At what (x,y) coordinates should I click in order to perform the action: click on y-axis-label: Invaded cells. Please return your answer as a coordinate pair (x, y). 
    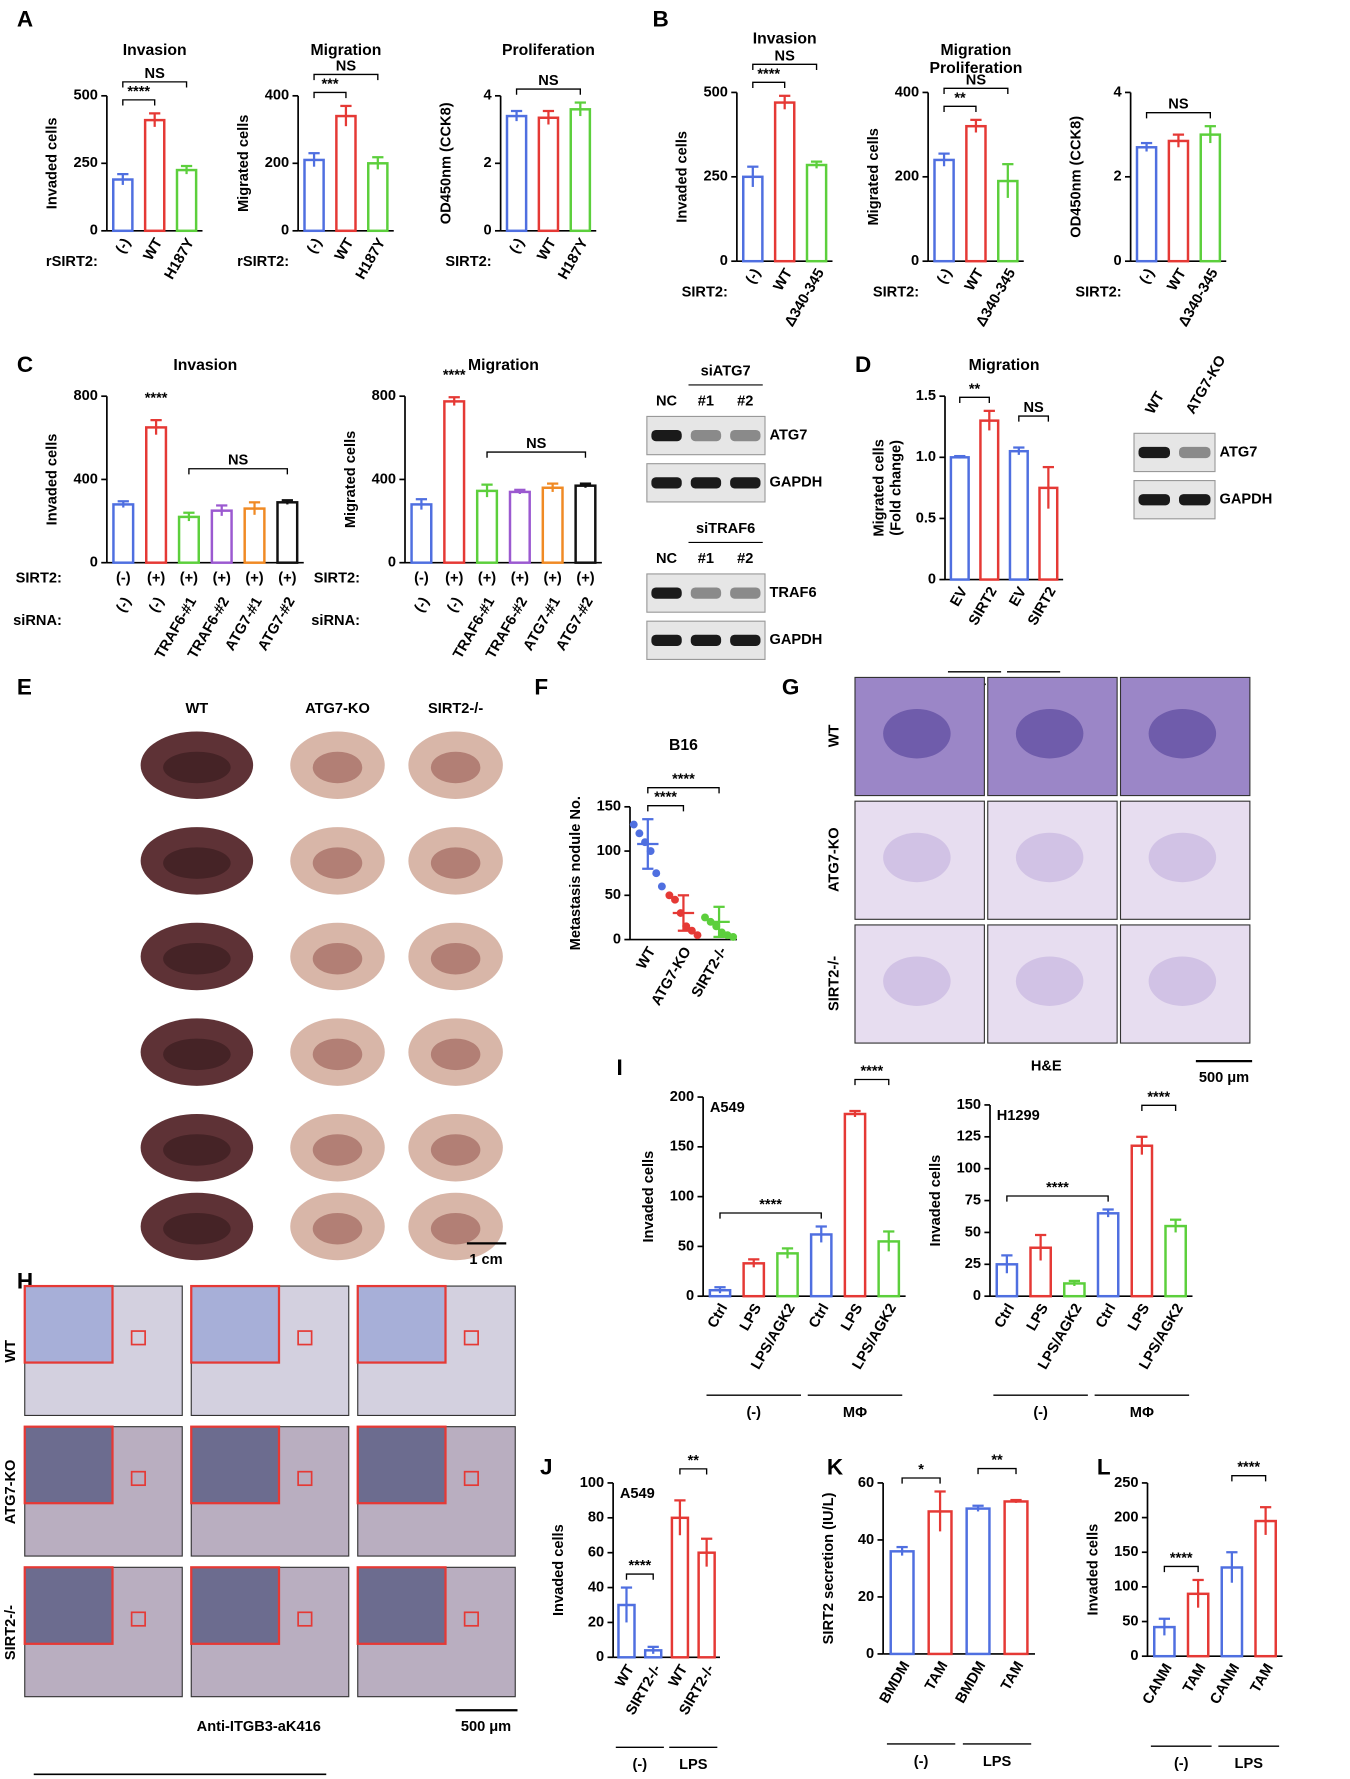
    Looking at the image, I should click on (53, 480).